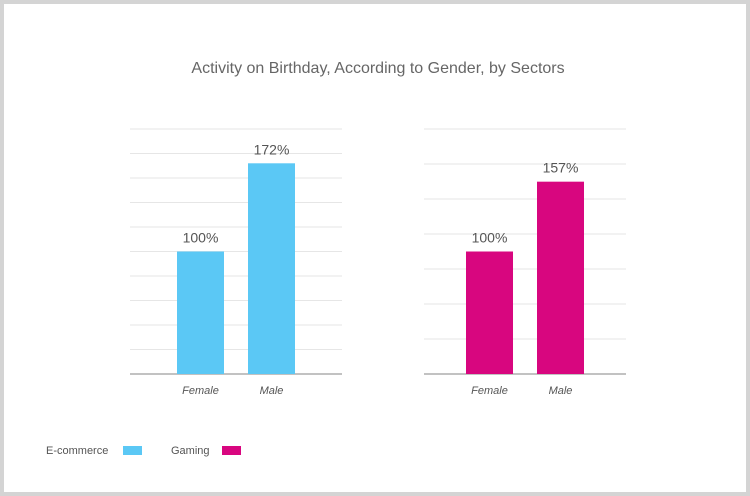 This screenshot has height=496, width=750. Describe the element at coordinates (190, 451) in the screenshot. I see `legend-label: Gaming` at that location.